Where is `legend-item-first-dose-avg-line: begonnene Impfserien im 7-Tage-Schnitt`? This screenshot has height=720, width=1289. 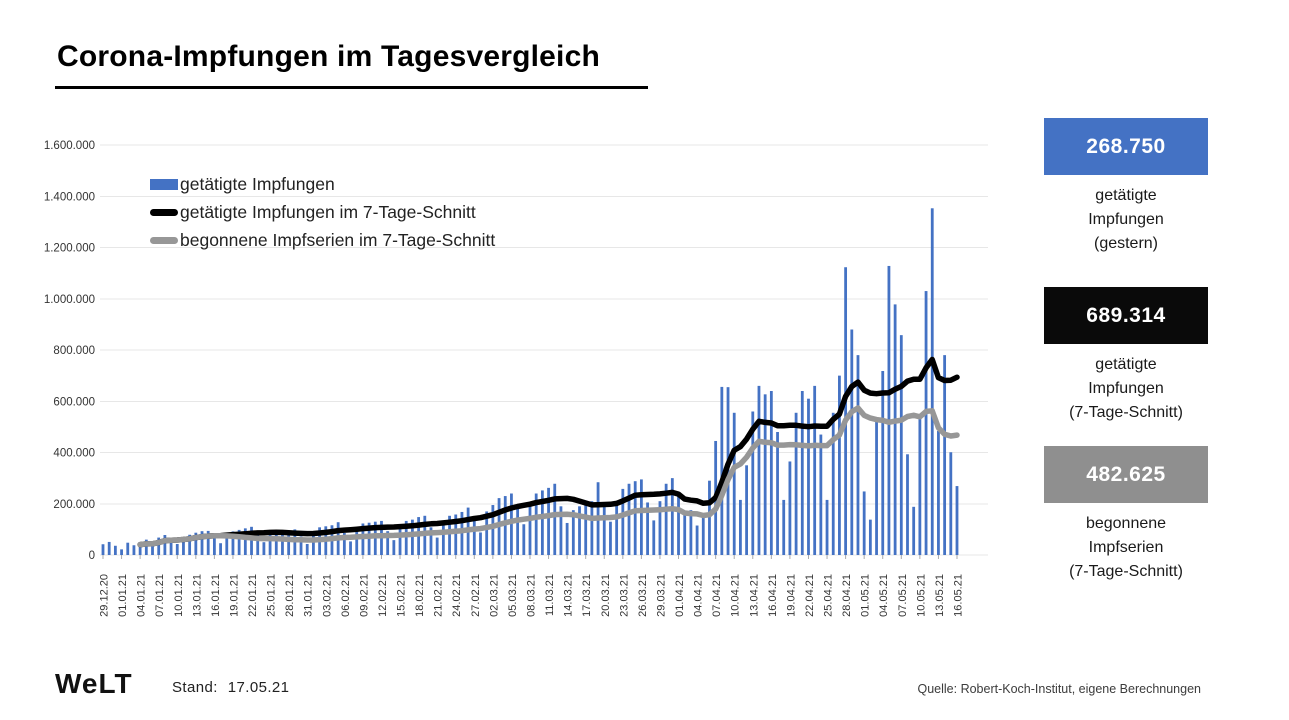
legend-item-first-dose-avg-line: begonnene Impfserien im 7-Tage-Schnitt is located at coordinates (322, 240).